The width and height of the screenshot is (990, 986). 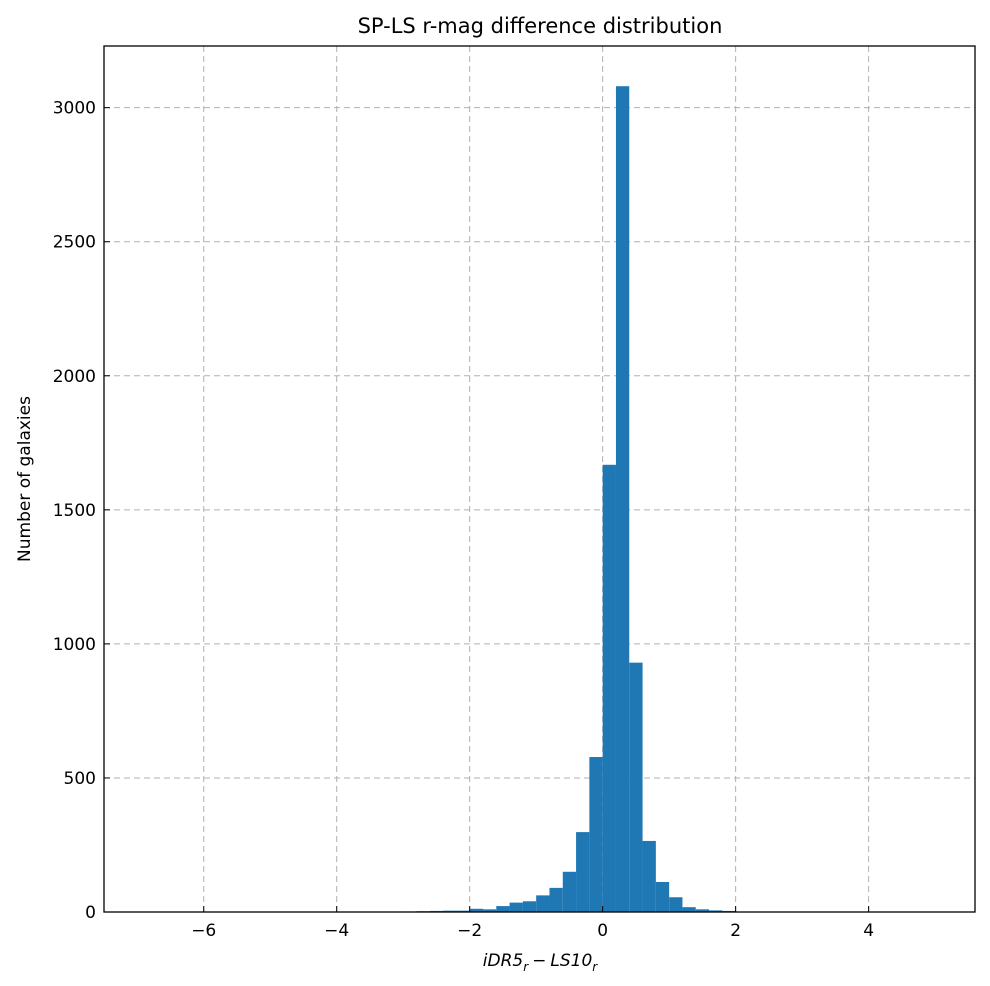 I want to click on x-label-part-1: iDR5, so click(x=503, y=961).